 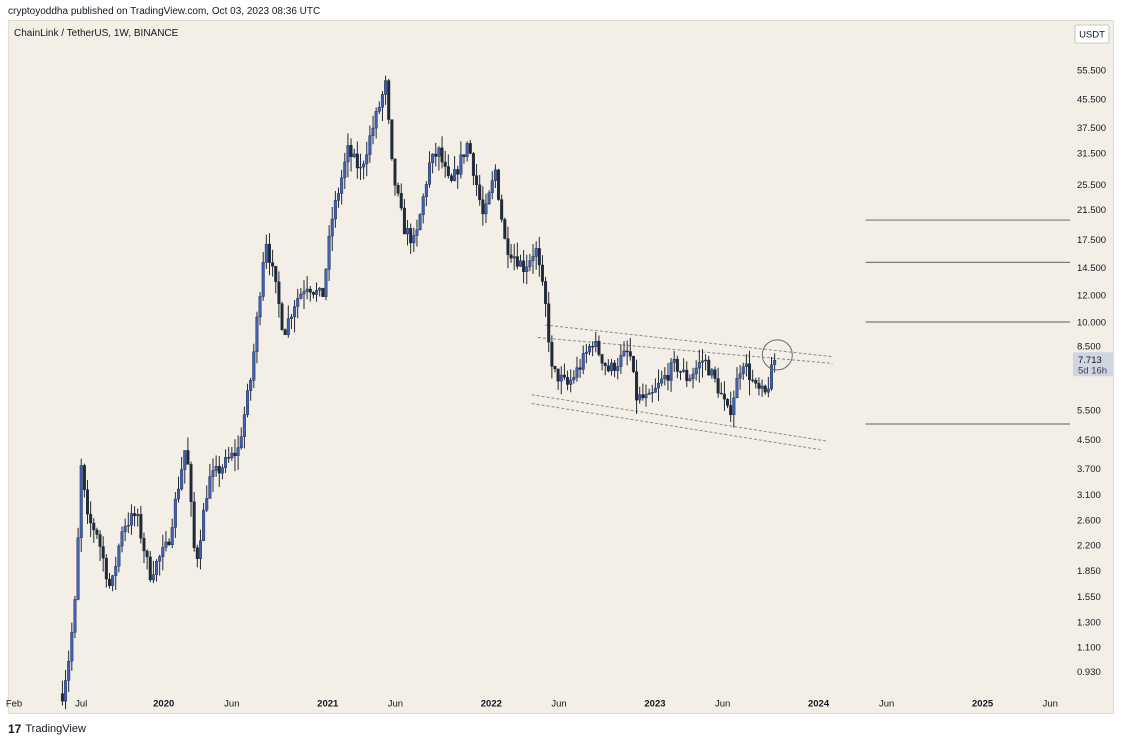 I want to click on highlight-circle, so click(x=777, y=355).